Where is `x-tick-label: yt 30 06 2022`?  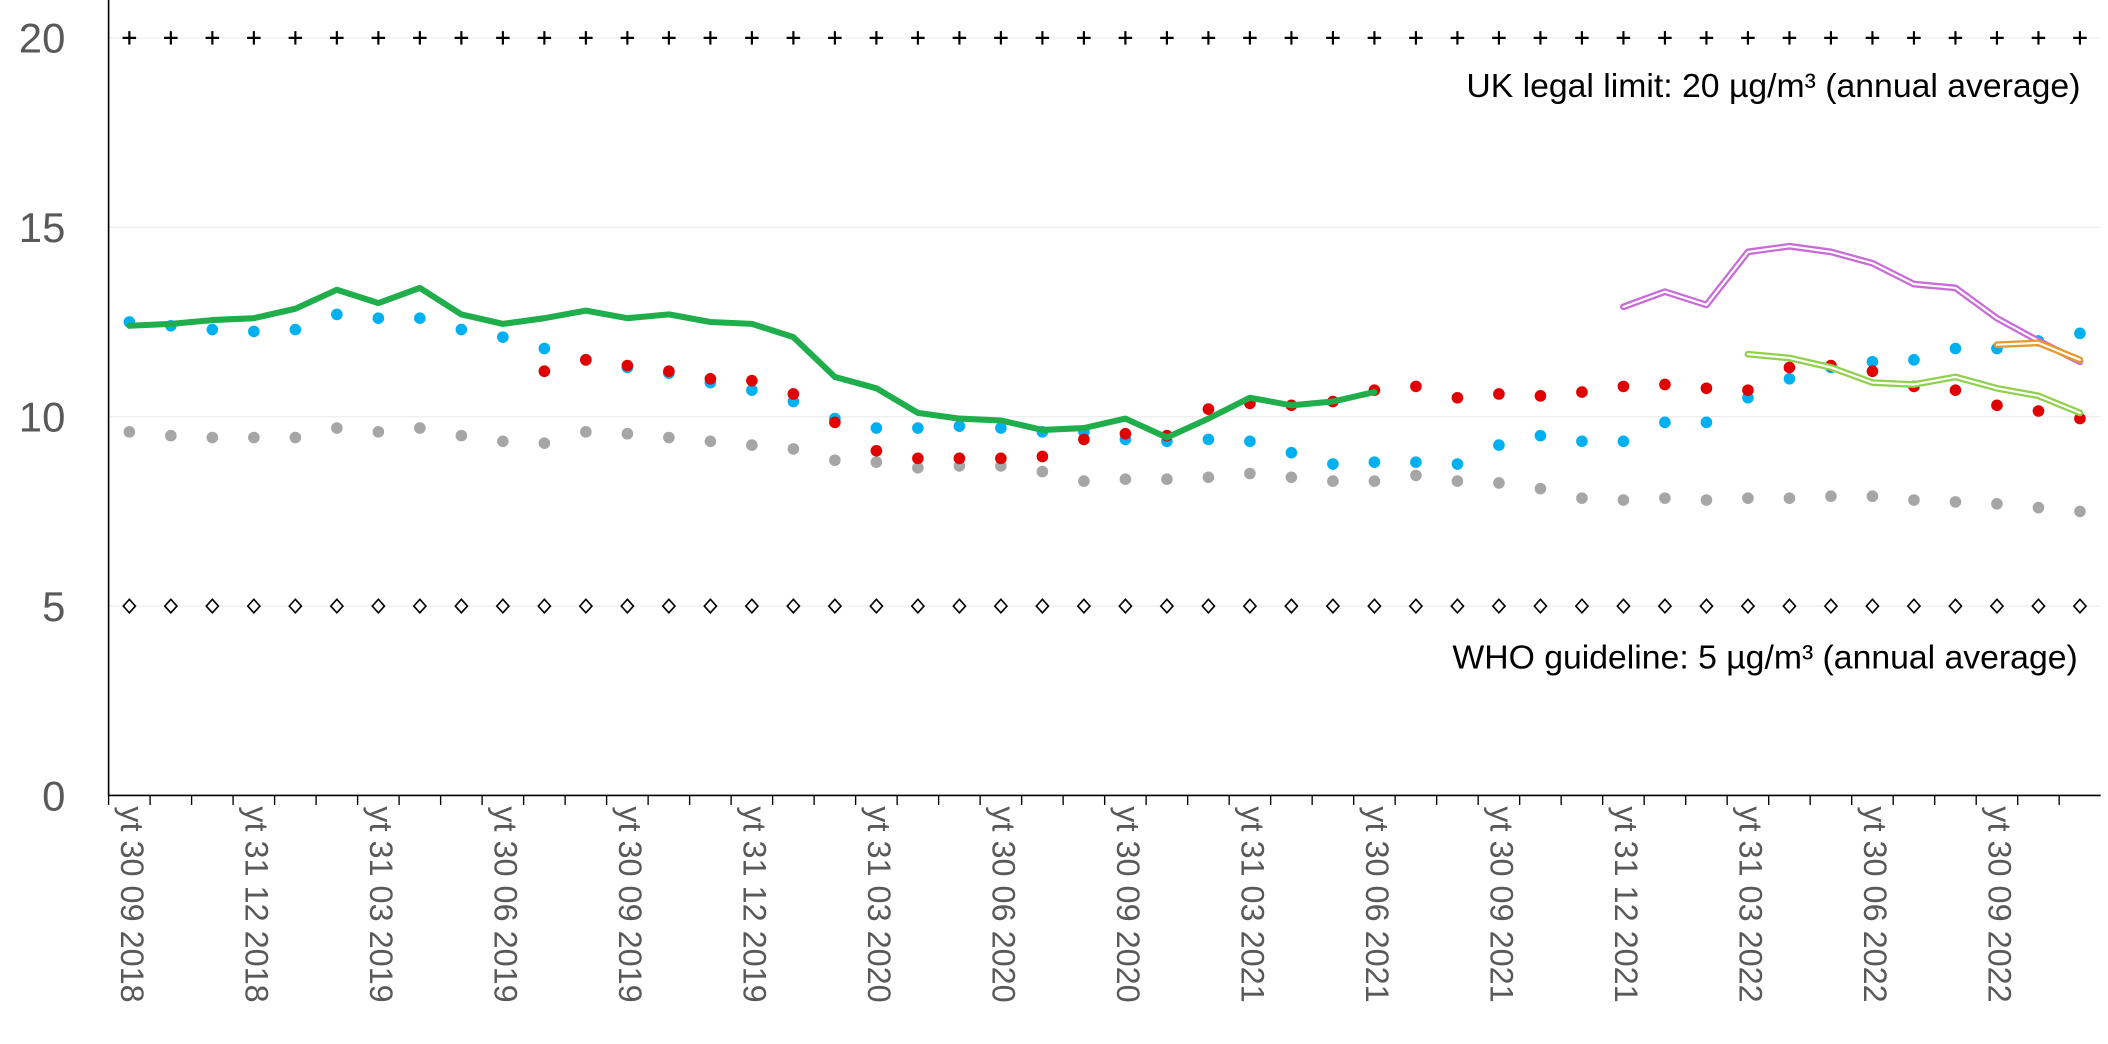
x-tick-label: yt 30 06 2022 is located at coordinates (1875, 904).